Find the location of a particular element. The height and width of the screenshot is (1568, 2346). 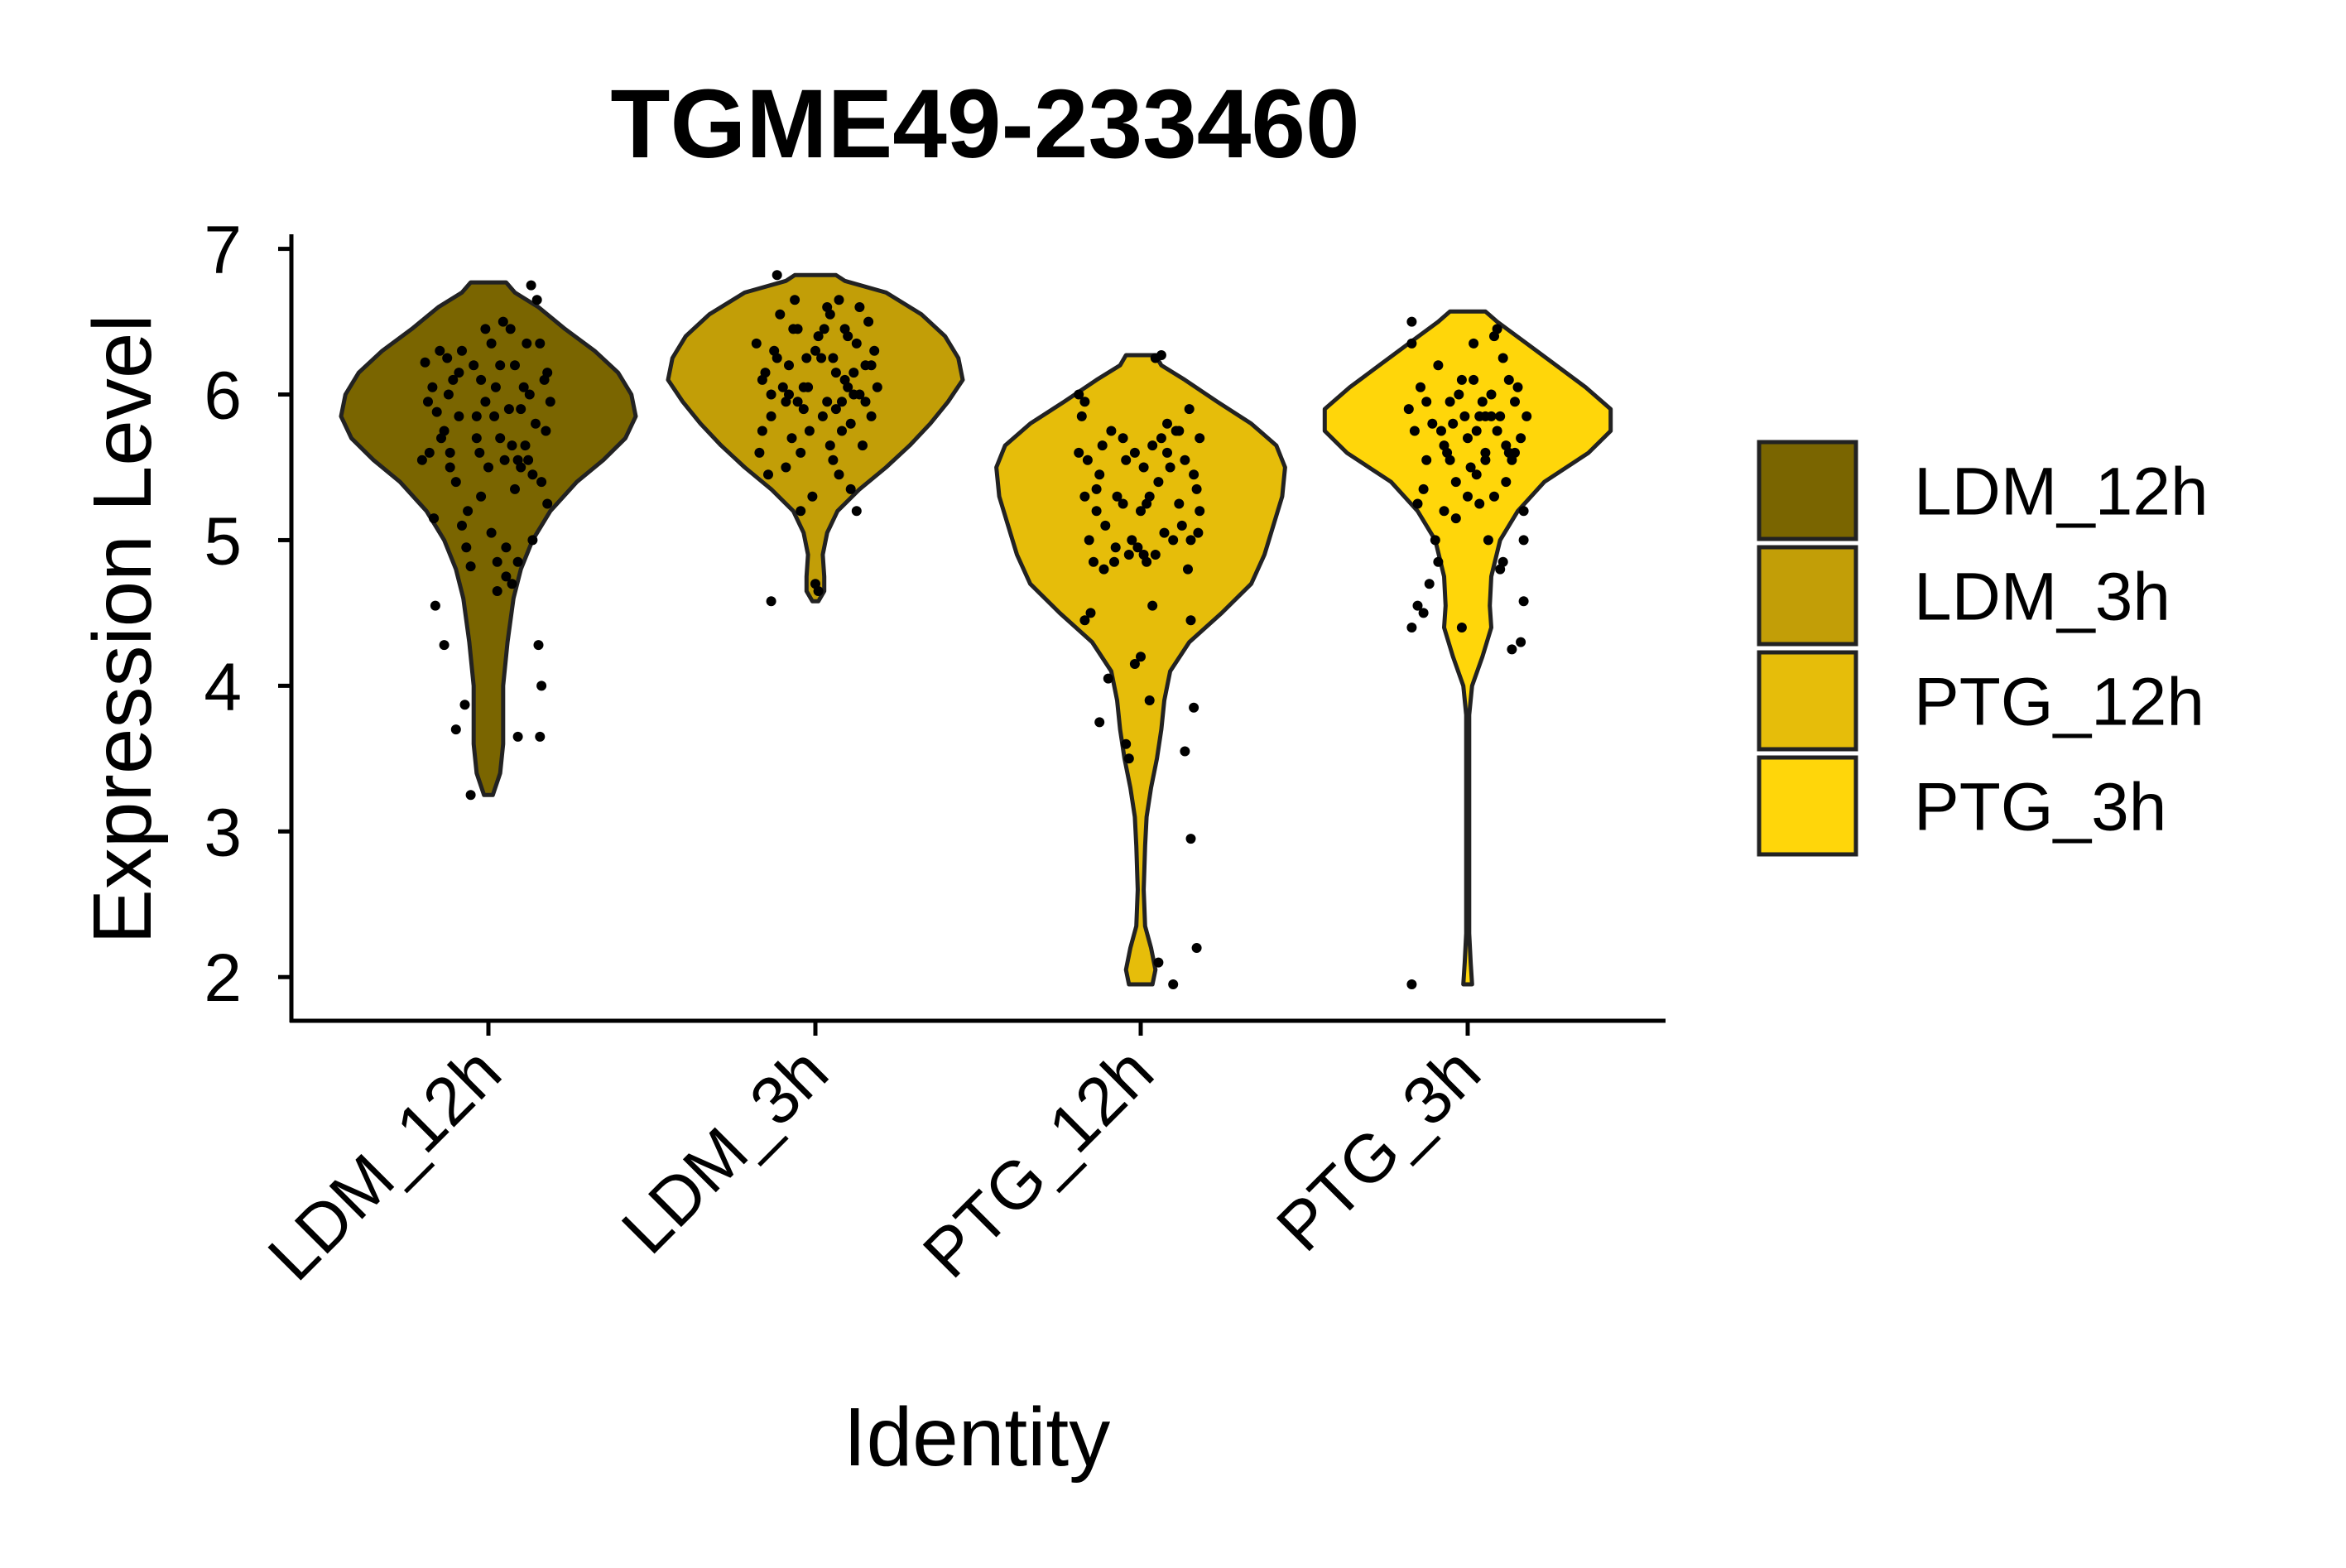

legend-label-PTG_3h: PTG_3h is located at coordinates (2040, 807).